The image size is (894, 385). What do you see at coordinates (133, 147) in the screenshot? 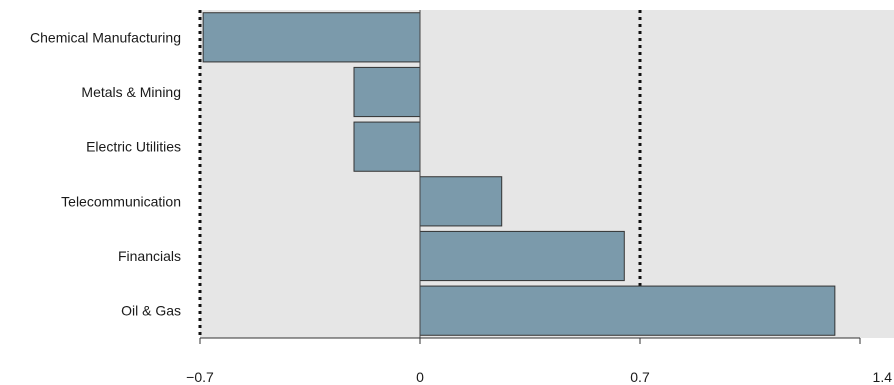
I see `category-label: Electric Utilities` at bounding box center [133, 147].